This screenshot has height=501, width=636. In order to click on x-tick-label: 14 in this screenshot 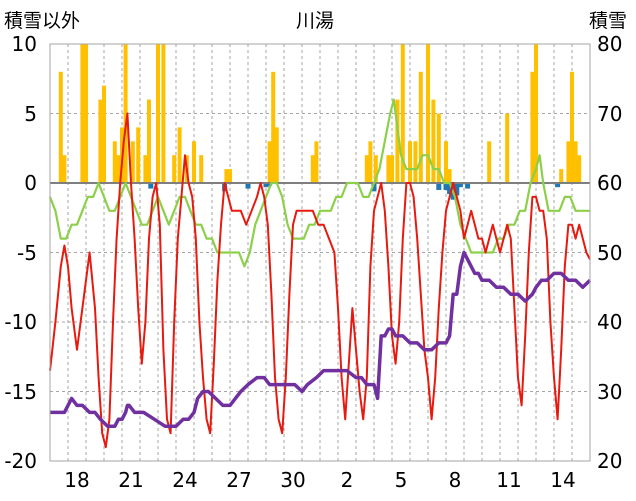, I will do `click(563, 480)`.